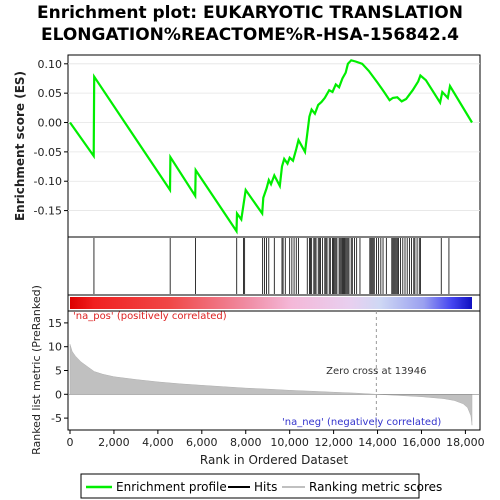 This screenshot has width=500, height=500. Describe the element at coordinates (271, 385) in the screenshot. I see `ranking-metric-area` at that location.